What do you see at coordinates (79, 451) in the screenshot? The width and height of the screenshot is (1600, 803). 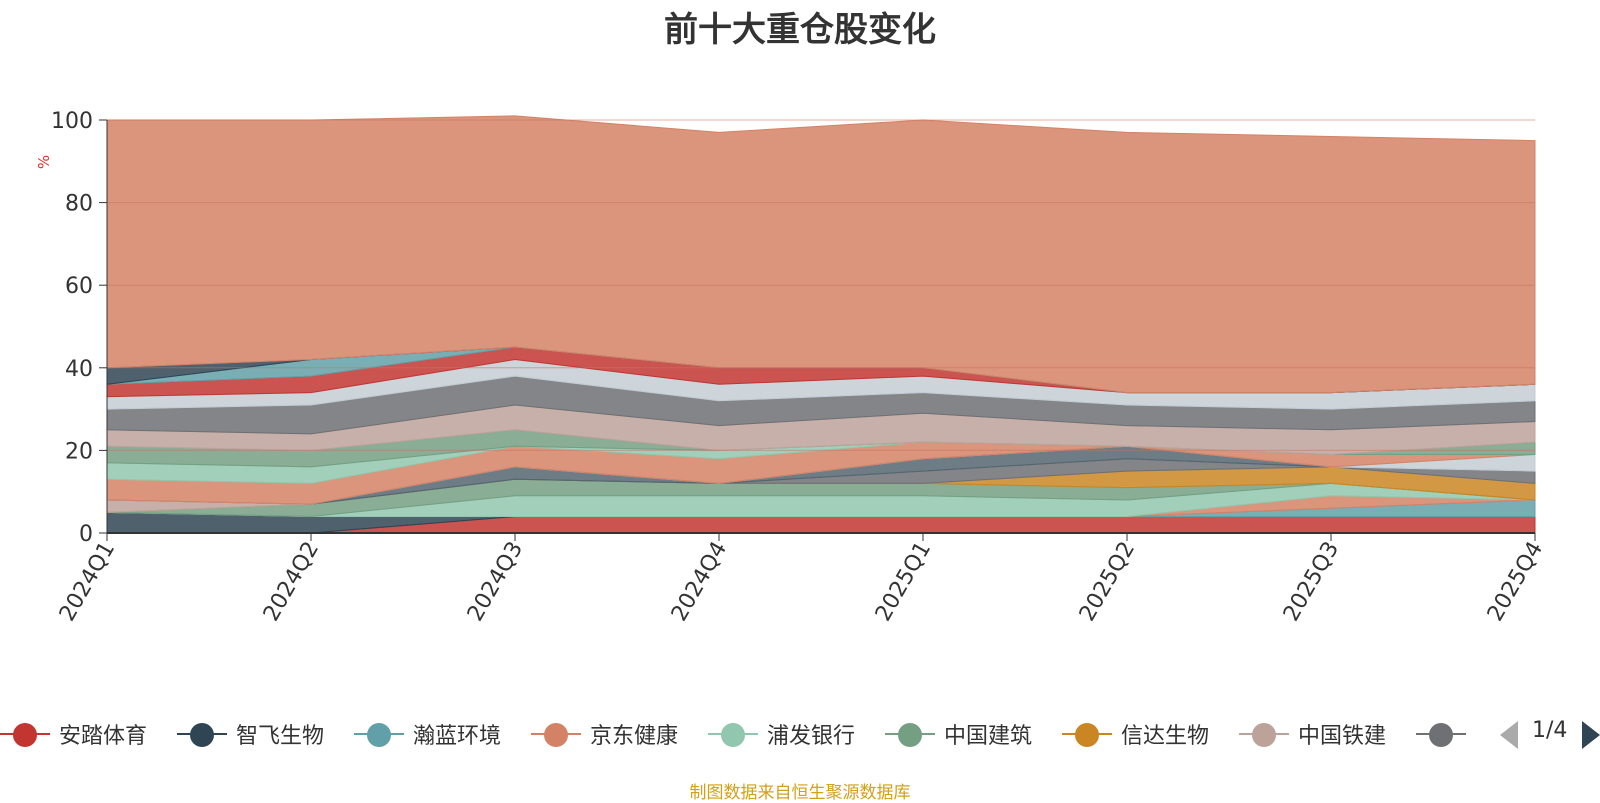 I see `y-tick-label: 20` at bounding box center [79, 451].